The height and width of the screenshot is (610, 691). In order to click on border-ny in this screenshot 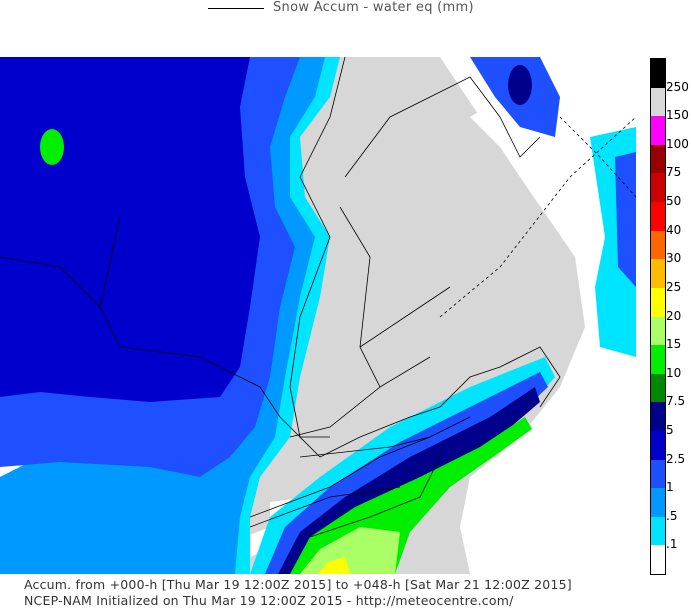, I will do `click(340, 477)`.